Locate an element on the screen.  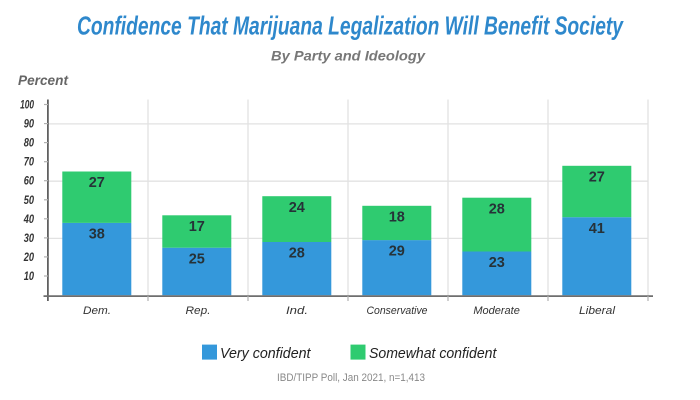
svg-text: Somewhat confident is located at coordinates (433, 353).